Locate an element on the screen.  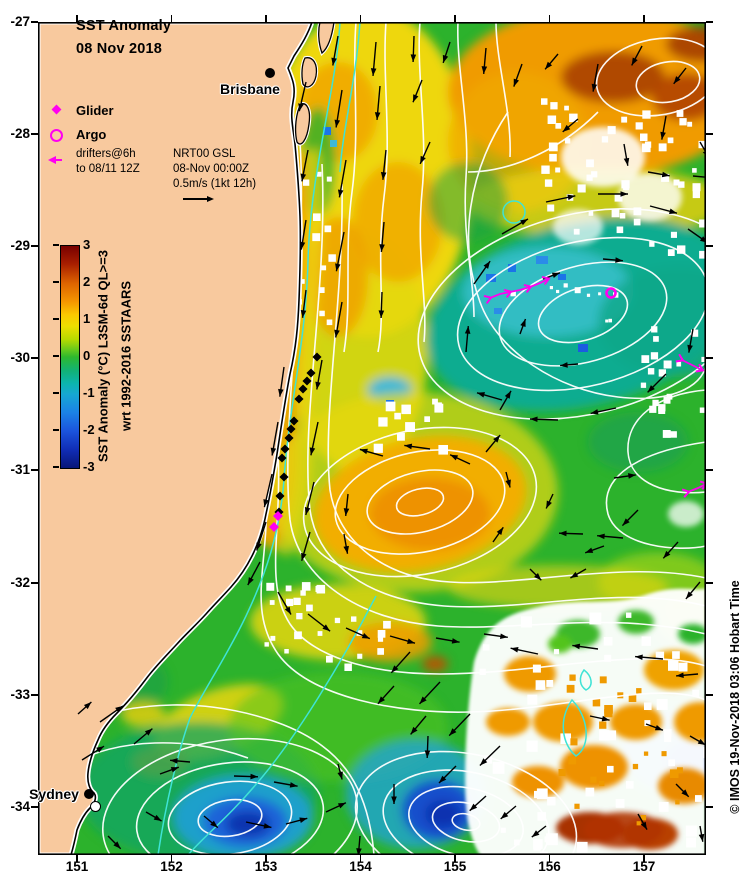
colorbar-label-line2: wrt 1992-2016 SSTAARS is located at coordinates (126, 356).